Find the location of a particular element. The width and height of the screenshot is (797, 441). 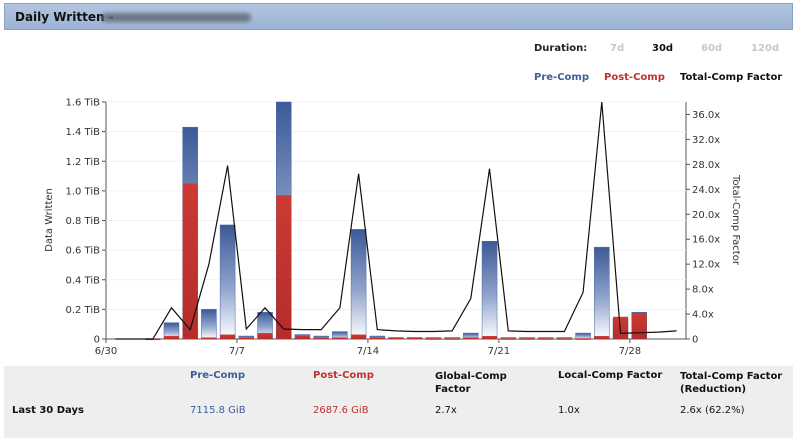

legend-post-comp: Post-Comp is located at coordinates (634, 77).